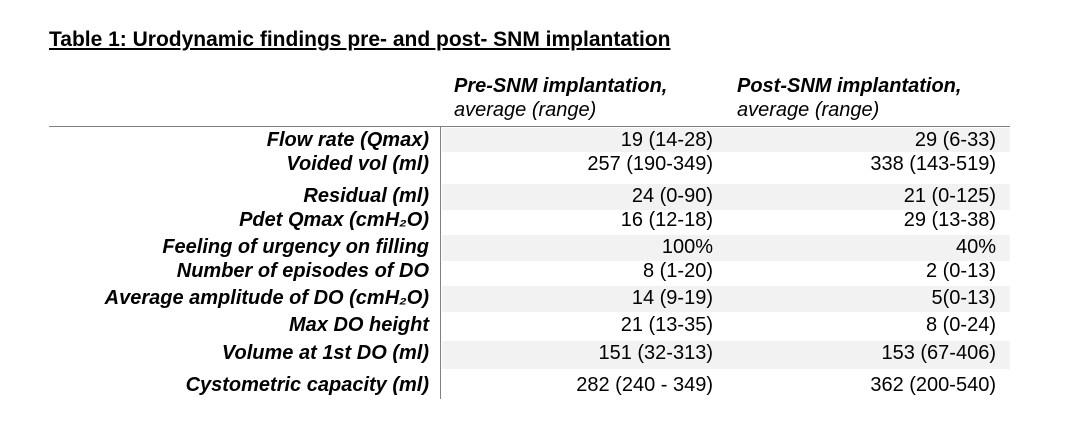  I want to click on table-row: Feeling of urgency on filling 100% 40%, so click(540, 248).